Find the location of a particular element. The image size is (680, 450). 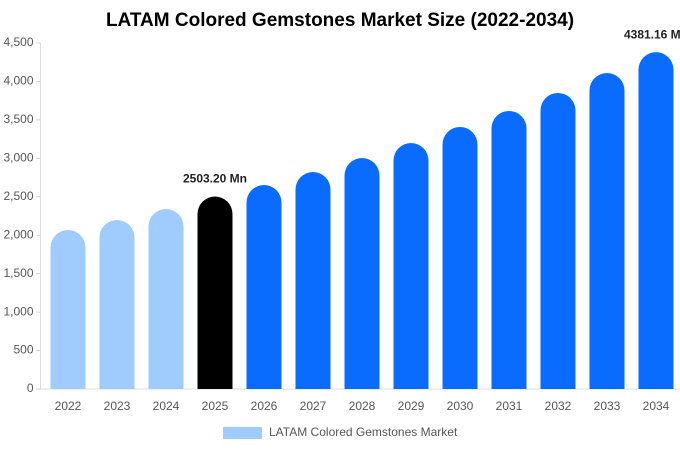

x-tick-label: 2026 is located at coordinates (264, 406).